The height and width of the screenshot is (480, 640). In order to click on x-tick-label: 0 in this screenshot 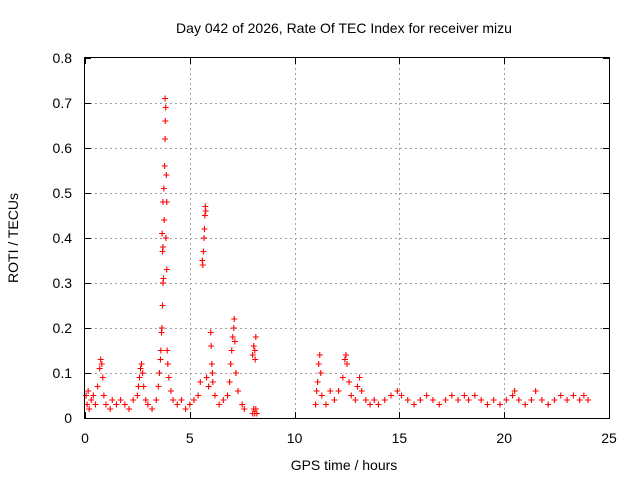, I will do `click(85, 438)`.